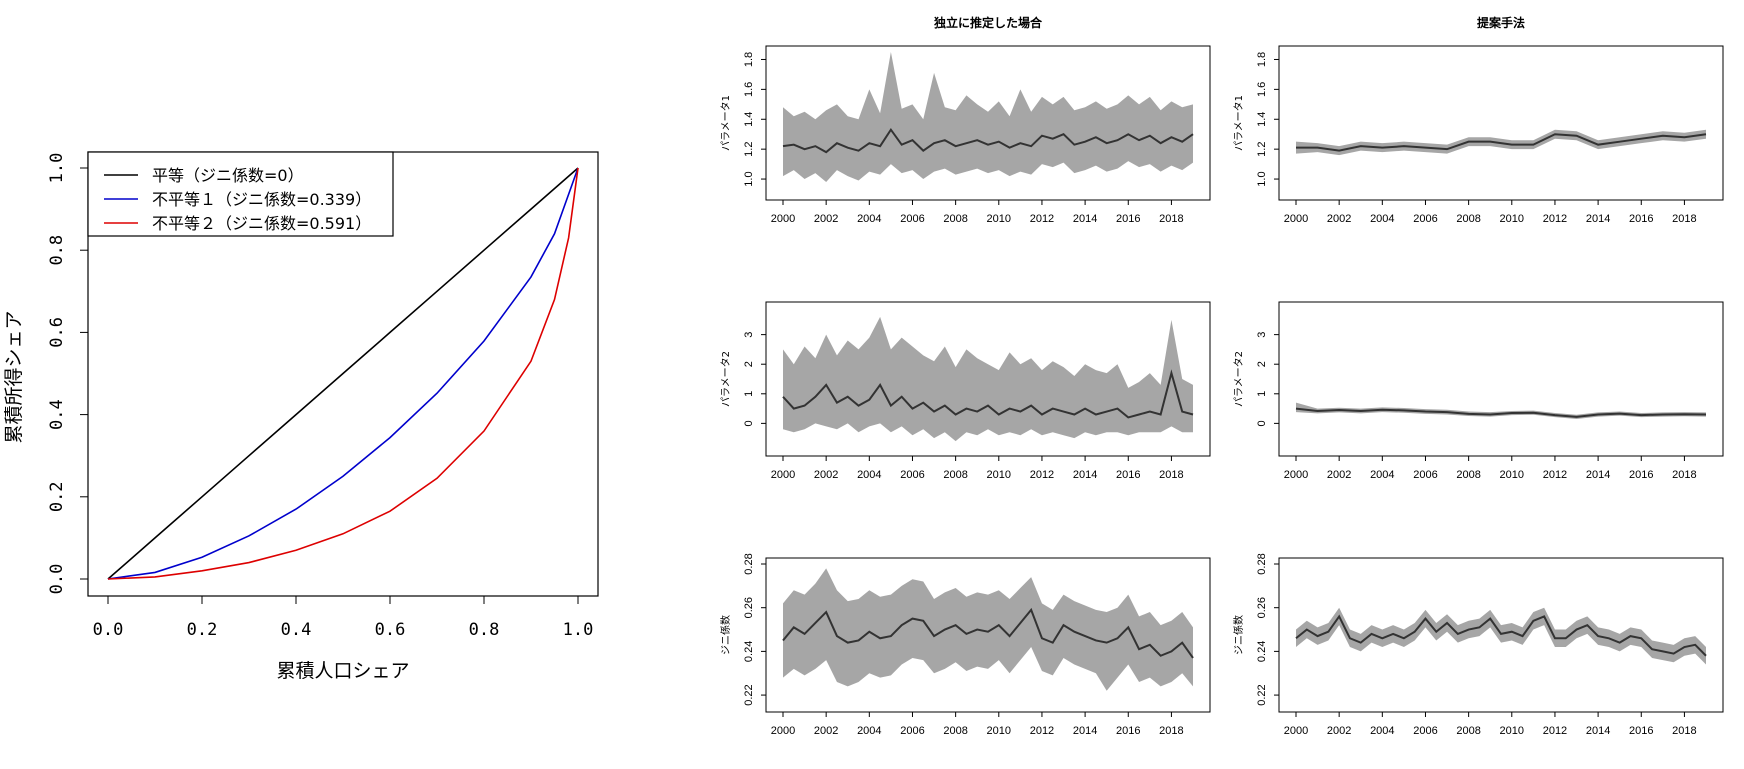 The width and height of the screenshot is (1744, 769). Describe the element at coordinates (484, 630) in the screenshot. I see `x-tick-label: 0.8` at that location.